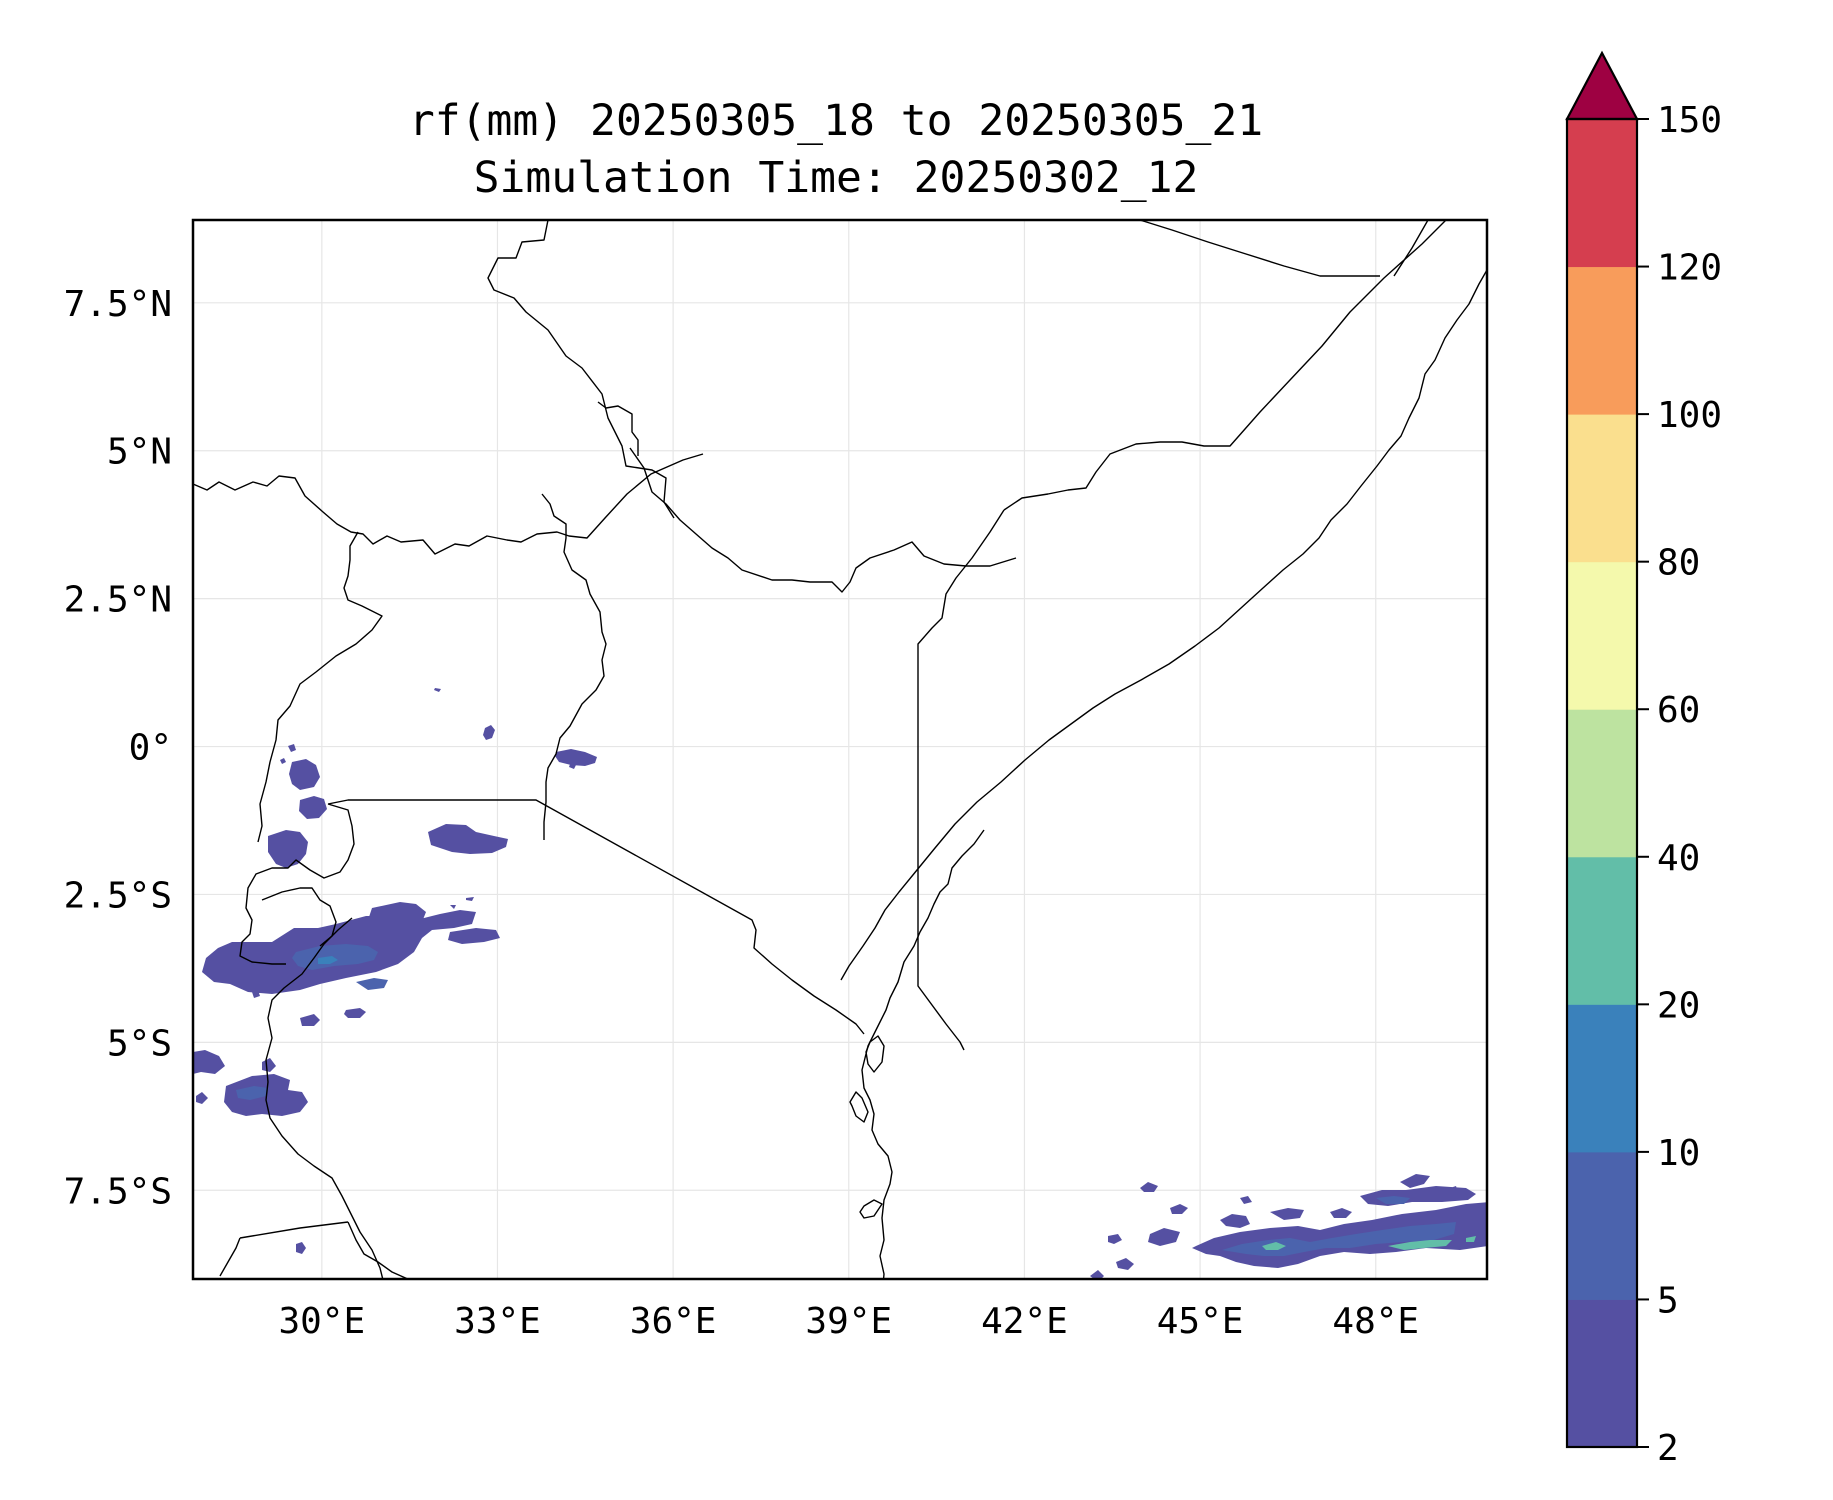 Image resolution: width=1833 pixels, height=1500 pixels. Describe the element at coordinates (139, 1043) in the screenshot. I see `lat-tick-label-5: 5°S` at that location.